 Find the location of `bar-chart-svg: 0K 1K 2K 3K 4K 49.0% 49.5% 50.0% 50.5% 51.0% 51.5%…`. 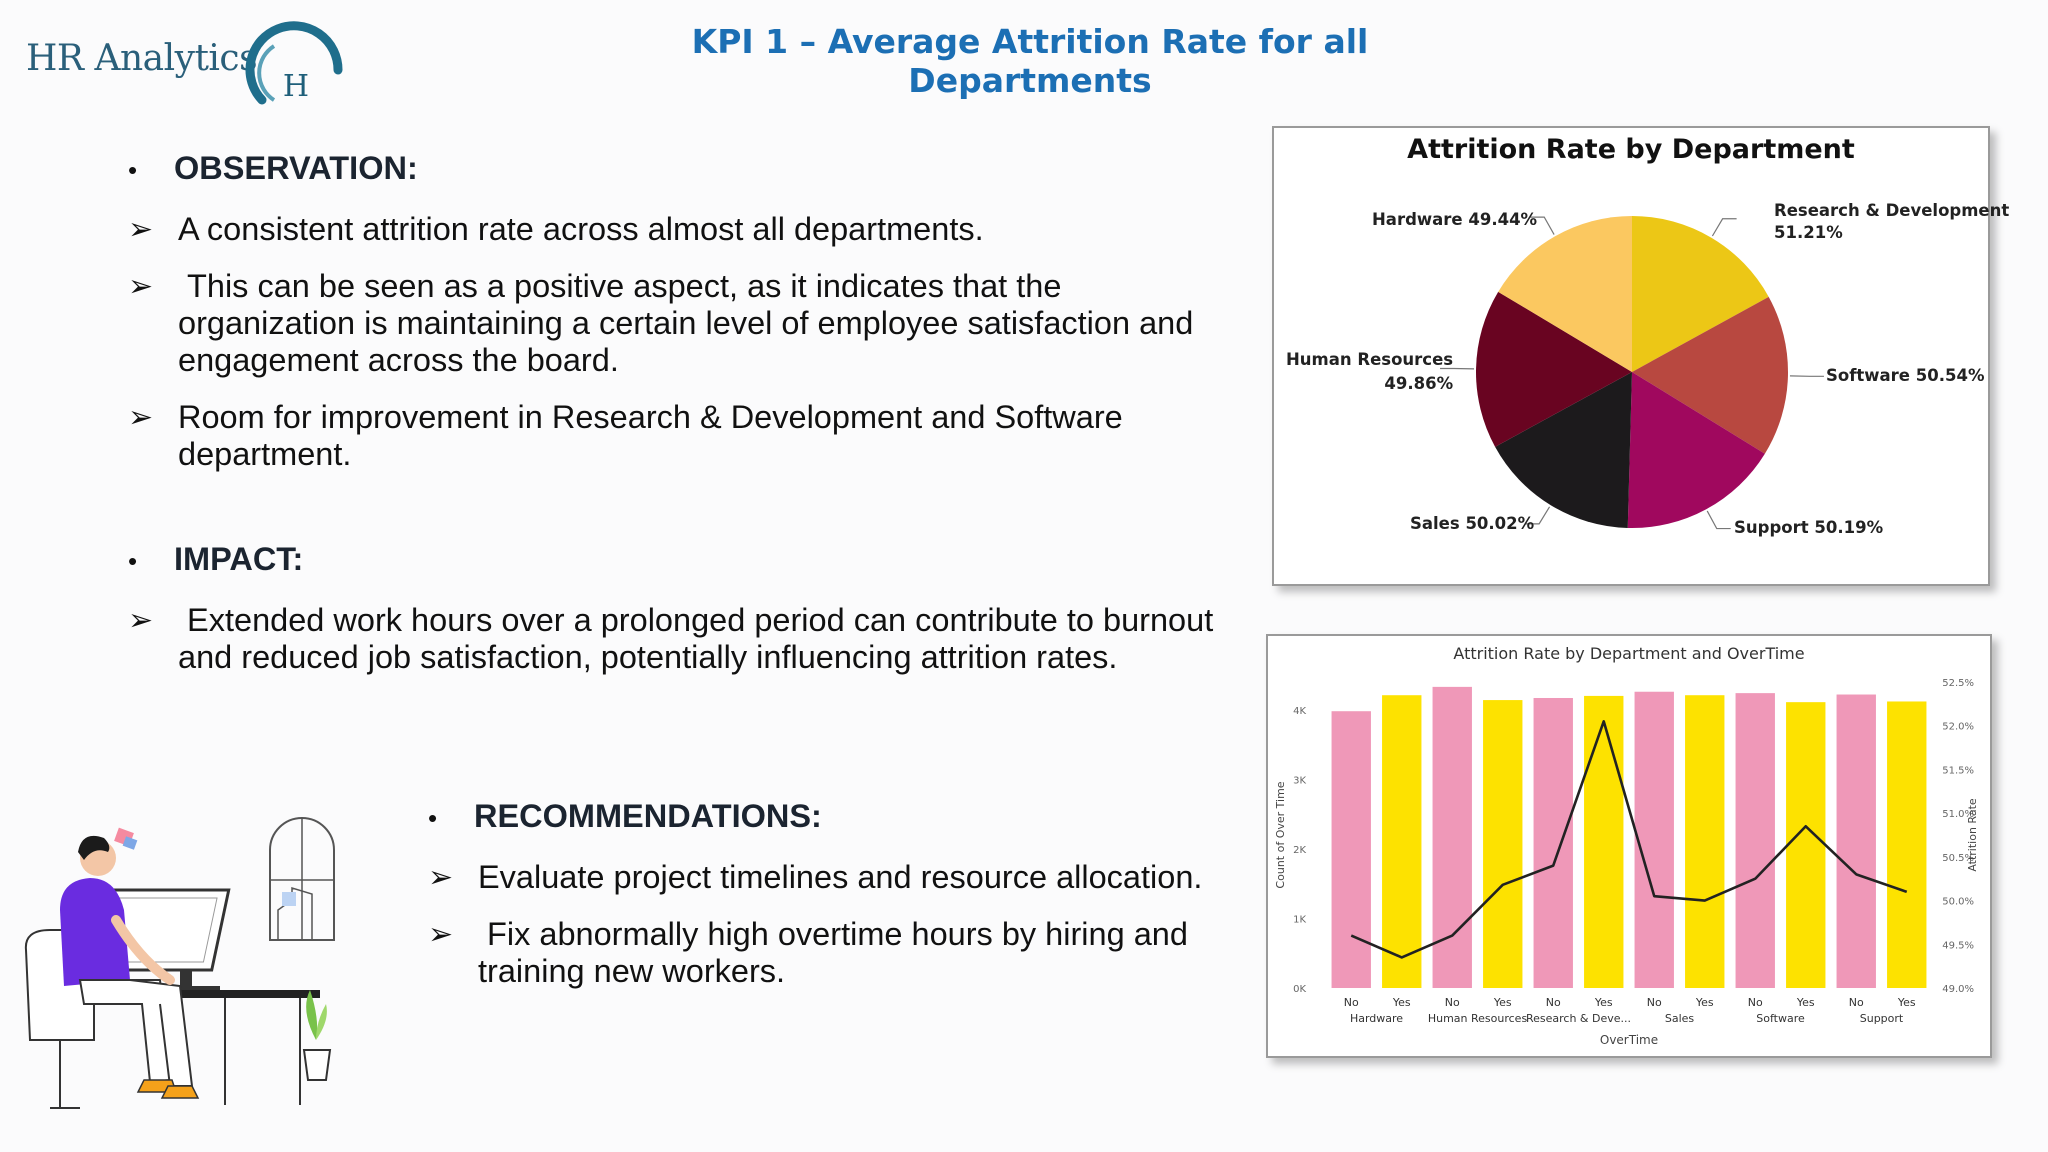

bar-chart-svg: 0K 1K 2K 3K 4K 49.0% 49.5% 50.0% 50.5% 51.0% 51.5%… is located at coordinates (1626, 862).